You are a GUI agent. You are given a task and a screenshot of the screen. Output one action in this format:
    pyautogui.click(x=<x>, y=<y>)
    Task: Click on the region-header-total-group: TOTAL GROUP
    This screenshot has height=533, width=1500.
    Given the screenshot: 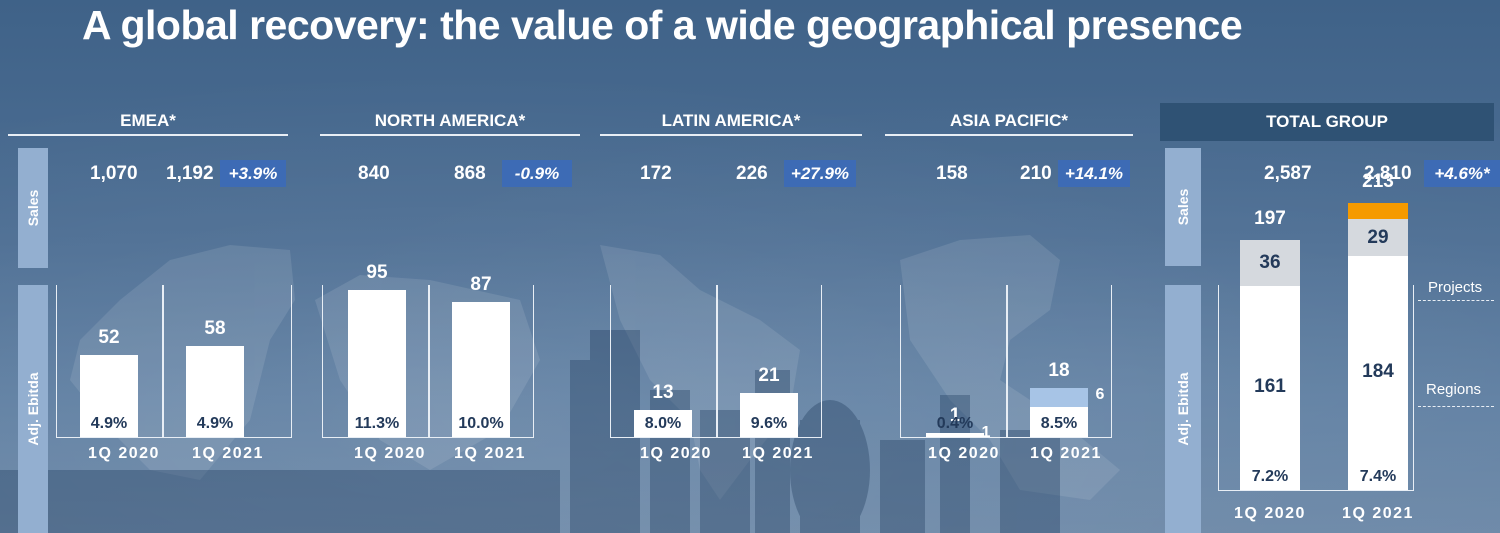 What is the action you would take?
    pyautogui.click(x=1327, y=122)
    